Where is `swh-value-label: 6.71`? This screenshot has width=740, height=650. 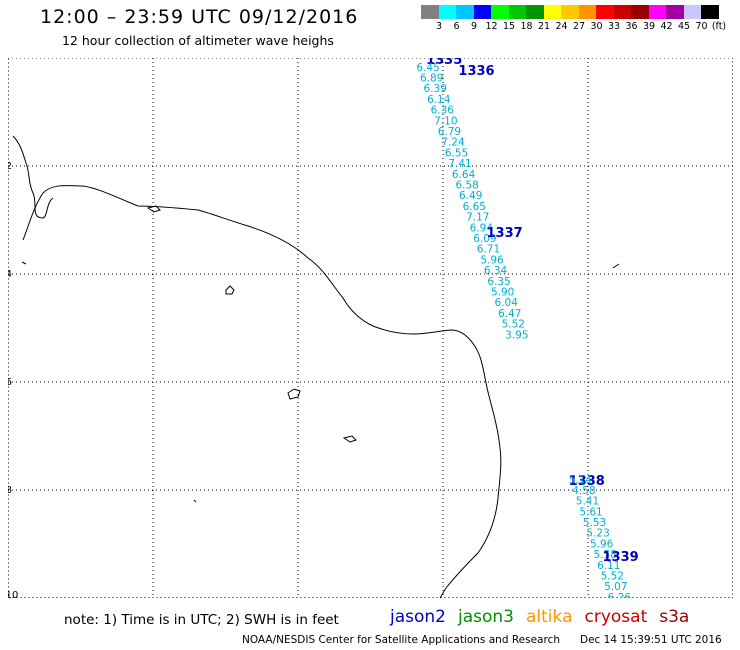 swh-value-label: 6.71 is located at coordinates (488, 250).